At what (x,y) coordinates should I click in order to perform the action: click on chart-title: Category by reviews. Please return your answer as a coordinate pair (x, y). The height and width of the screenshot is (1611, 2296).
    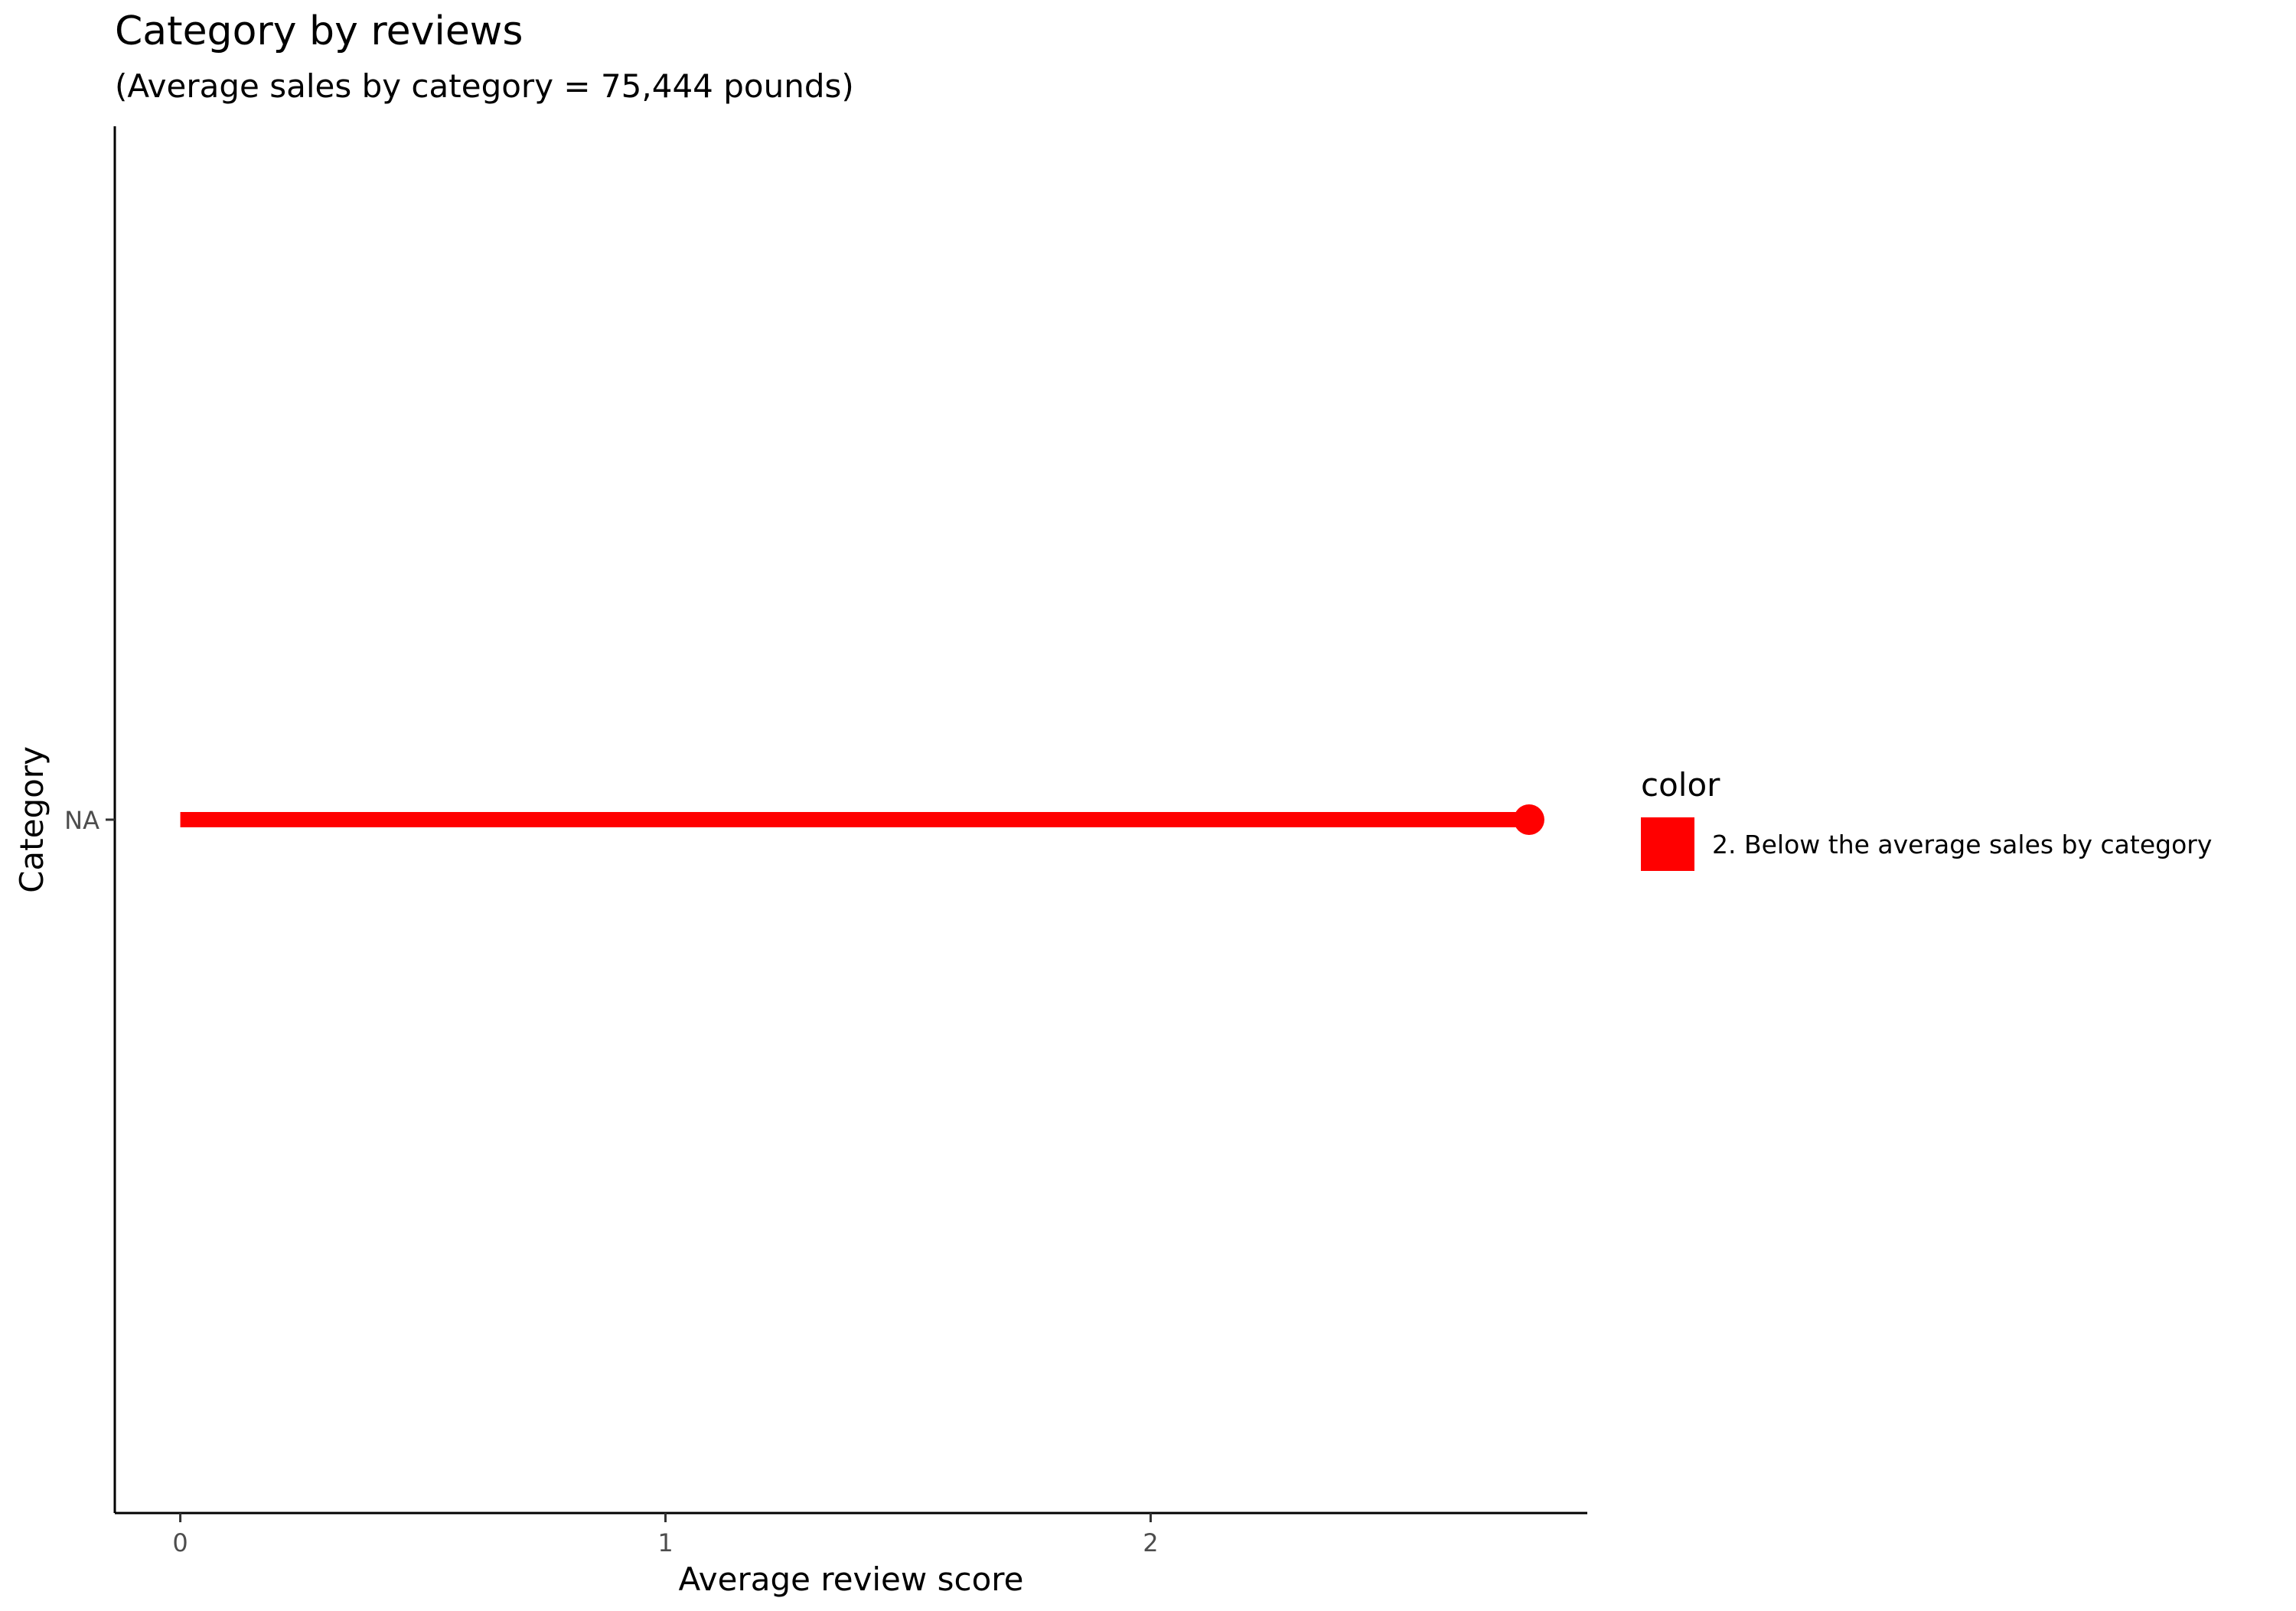
    Looking at the image, I should click on (319, 31).